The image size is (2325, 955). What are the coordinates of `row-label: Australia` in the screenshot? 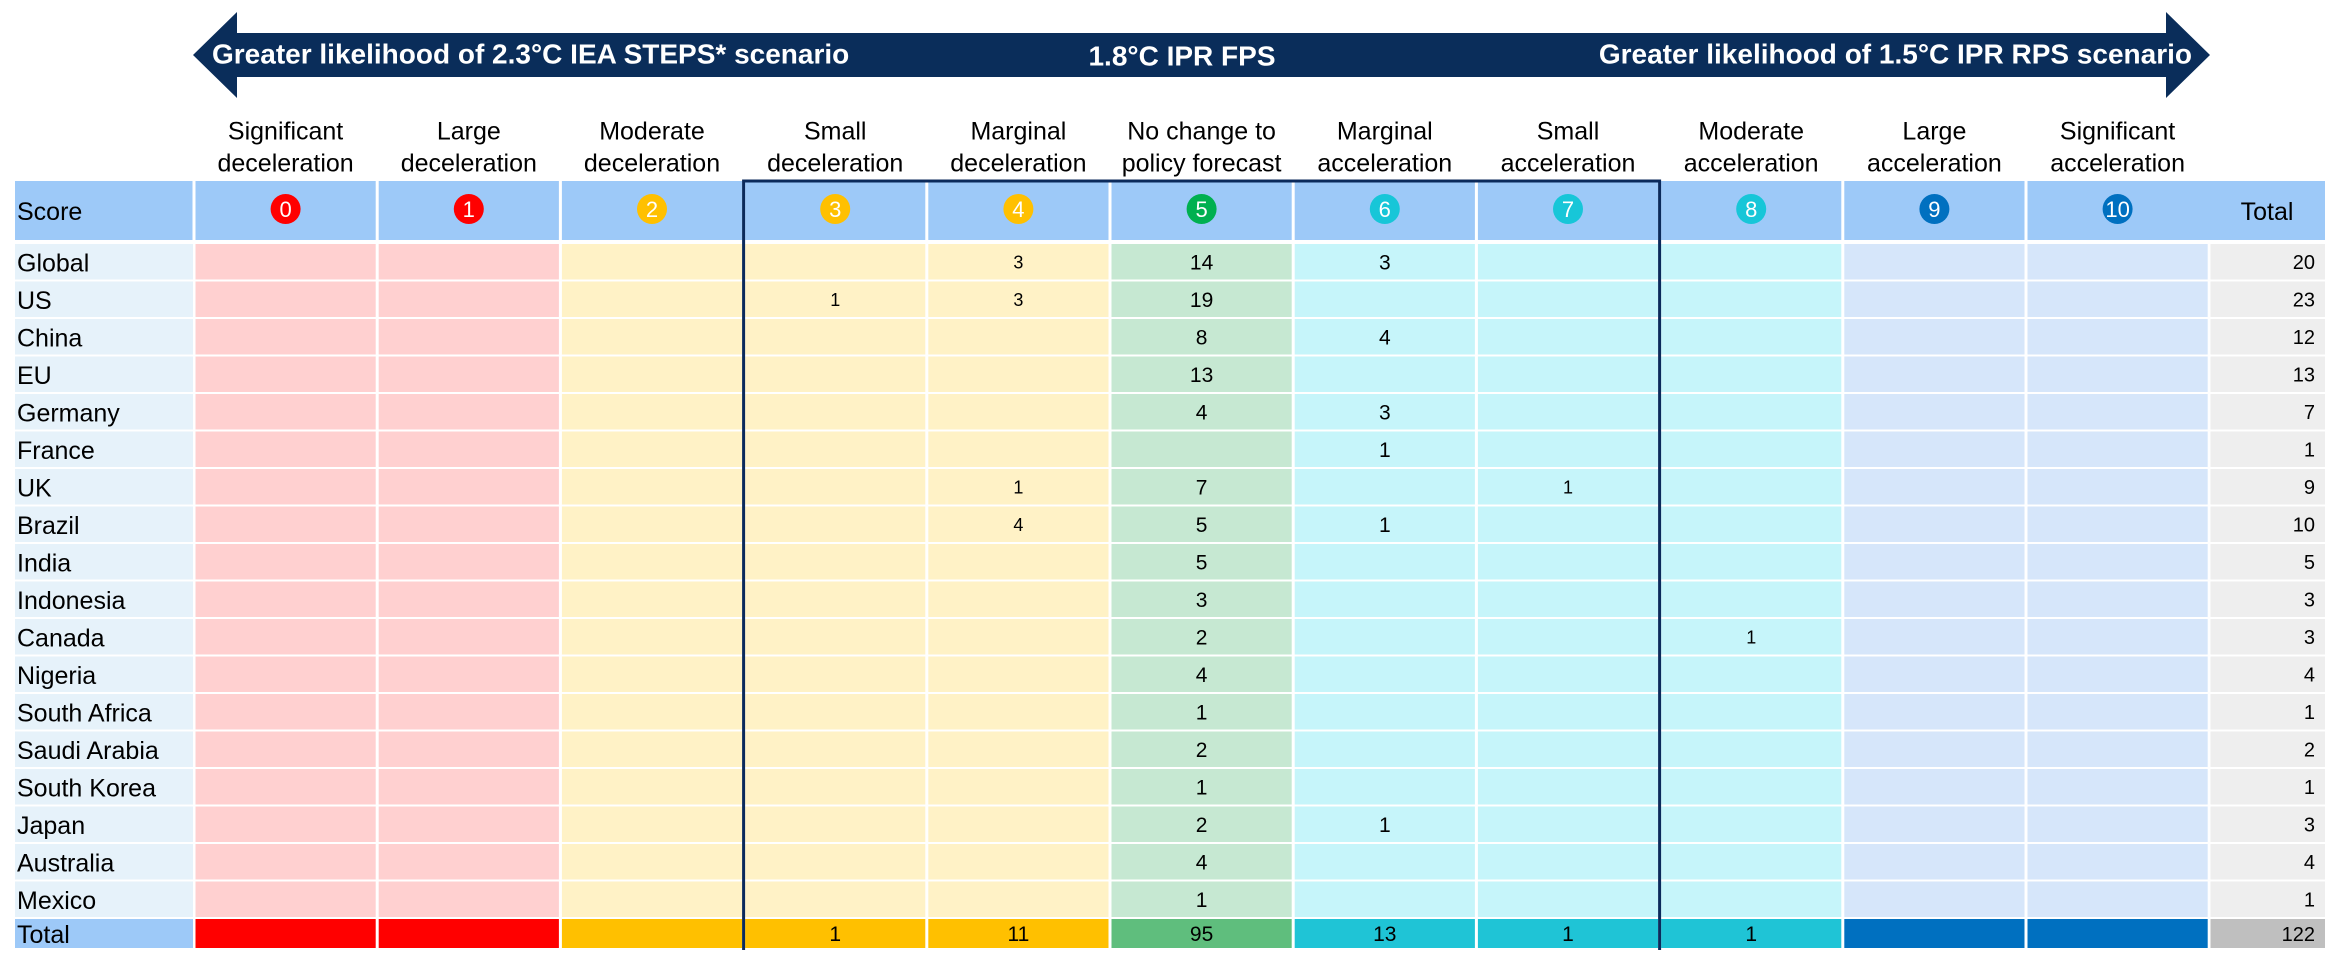 It's located at (65, 863).